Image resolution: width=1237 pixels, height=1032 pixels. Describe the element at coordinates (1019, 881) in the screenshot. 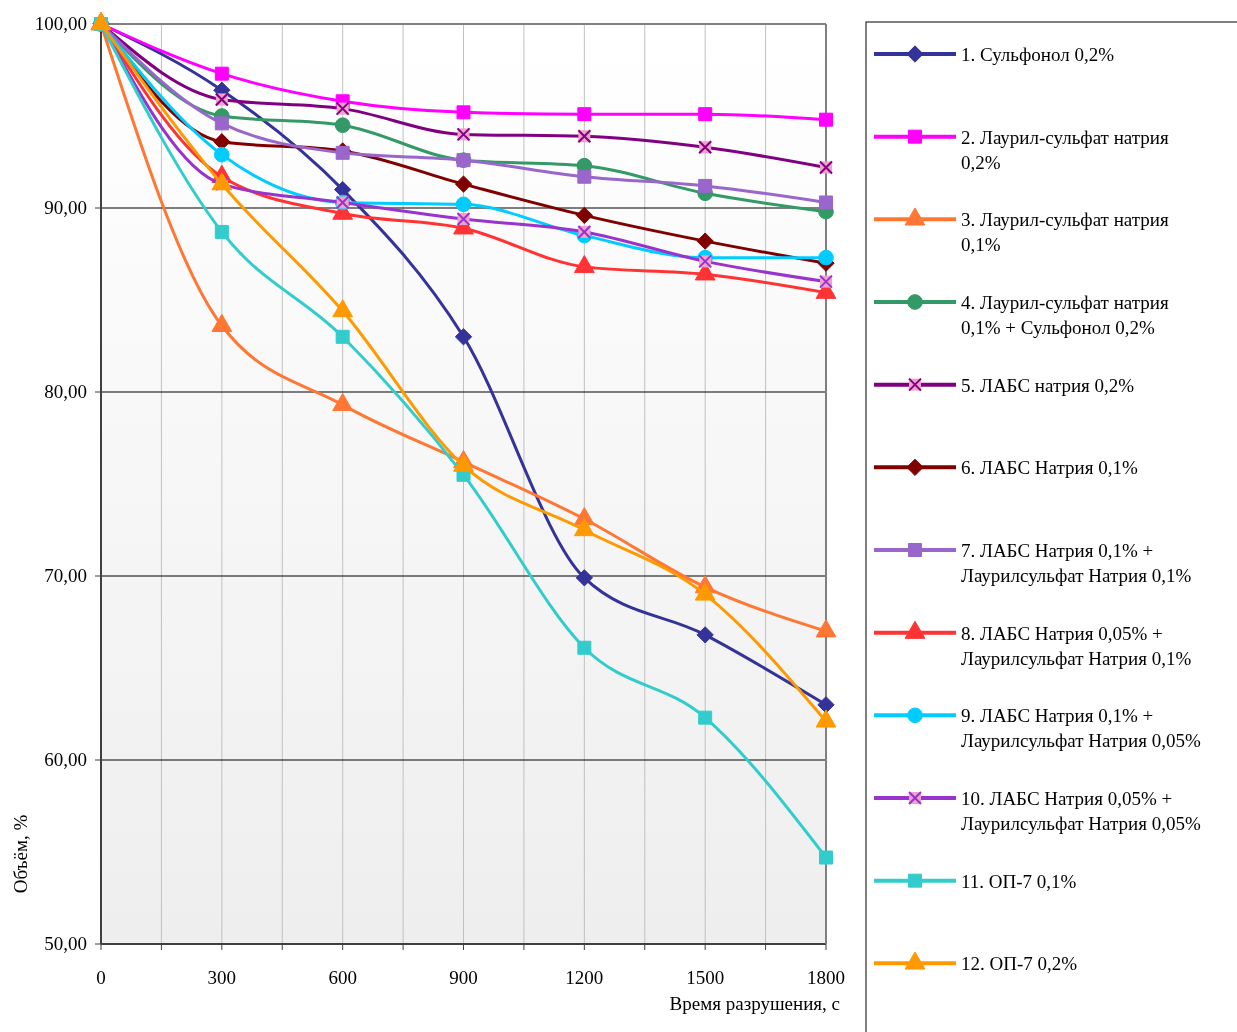

I see `legend-label: 11. ОП-7 0,1%` at that location.